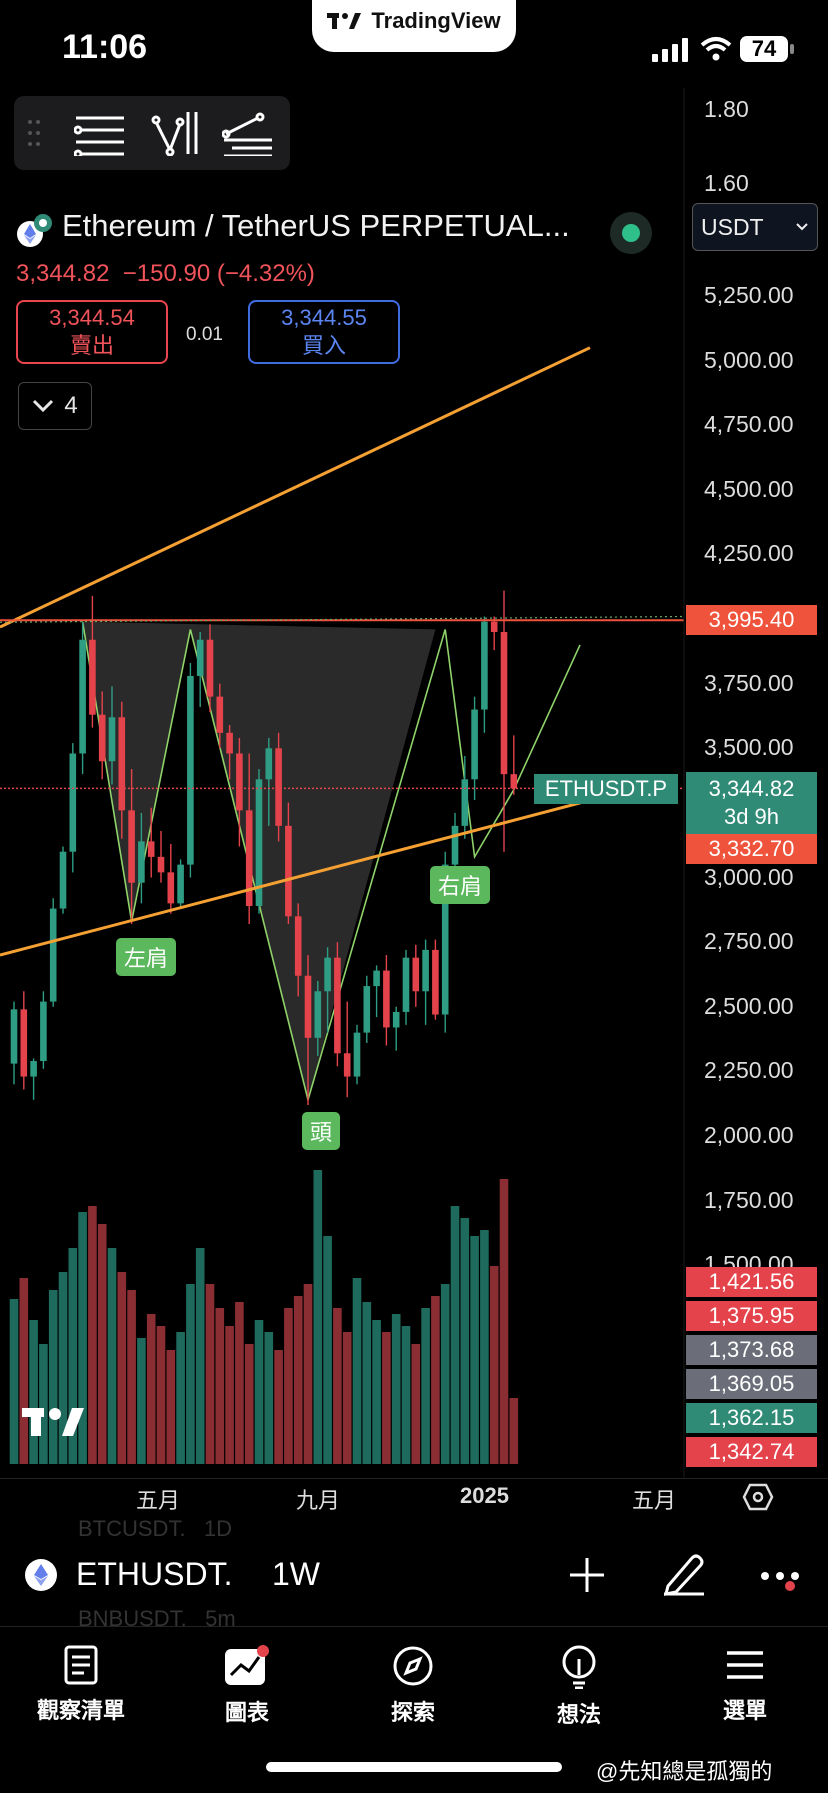 This screenshot has height=1793, width=828. Describe the element at coordinates (460, 885) in the screenshot. I see `right-shoulder-label: 右肩` at that location.